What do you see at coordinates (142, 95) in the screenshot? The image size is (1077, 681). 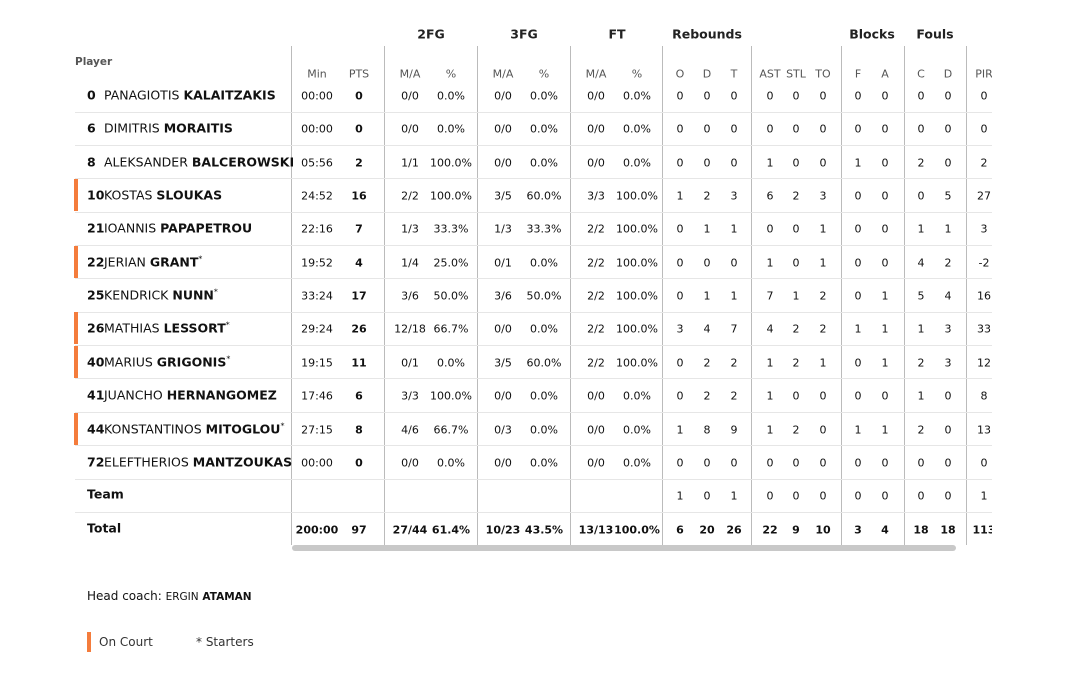 I see `first-name: PANAGIOTIS` at bounding box center [142, 95].